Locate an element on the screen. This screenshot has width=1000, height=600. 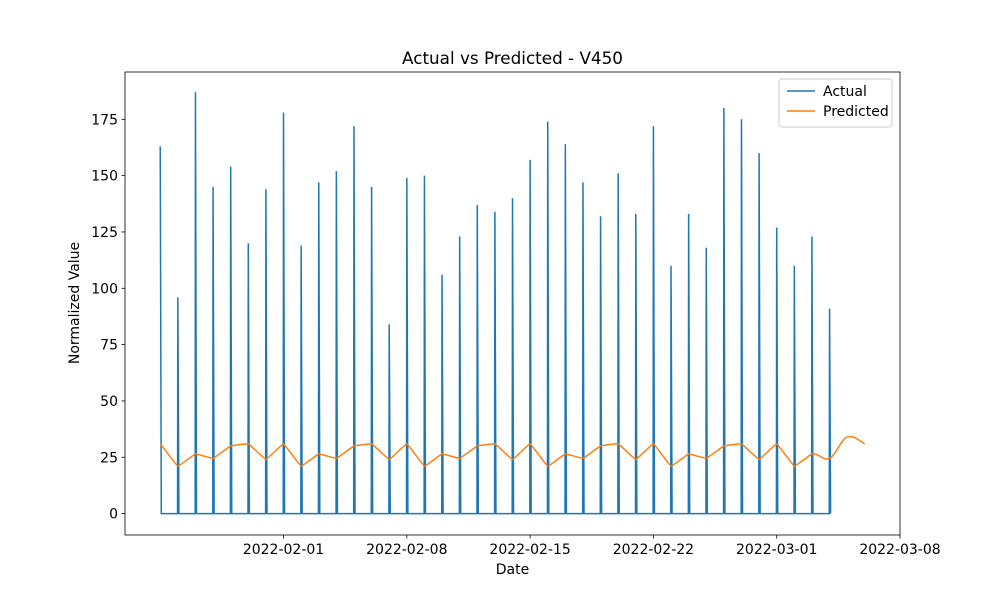
y-tick-label: 50 is located at coordinates (109, 402).